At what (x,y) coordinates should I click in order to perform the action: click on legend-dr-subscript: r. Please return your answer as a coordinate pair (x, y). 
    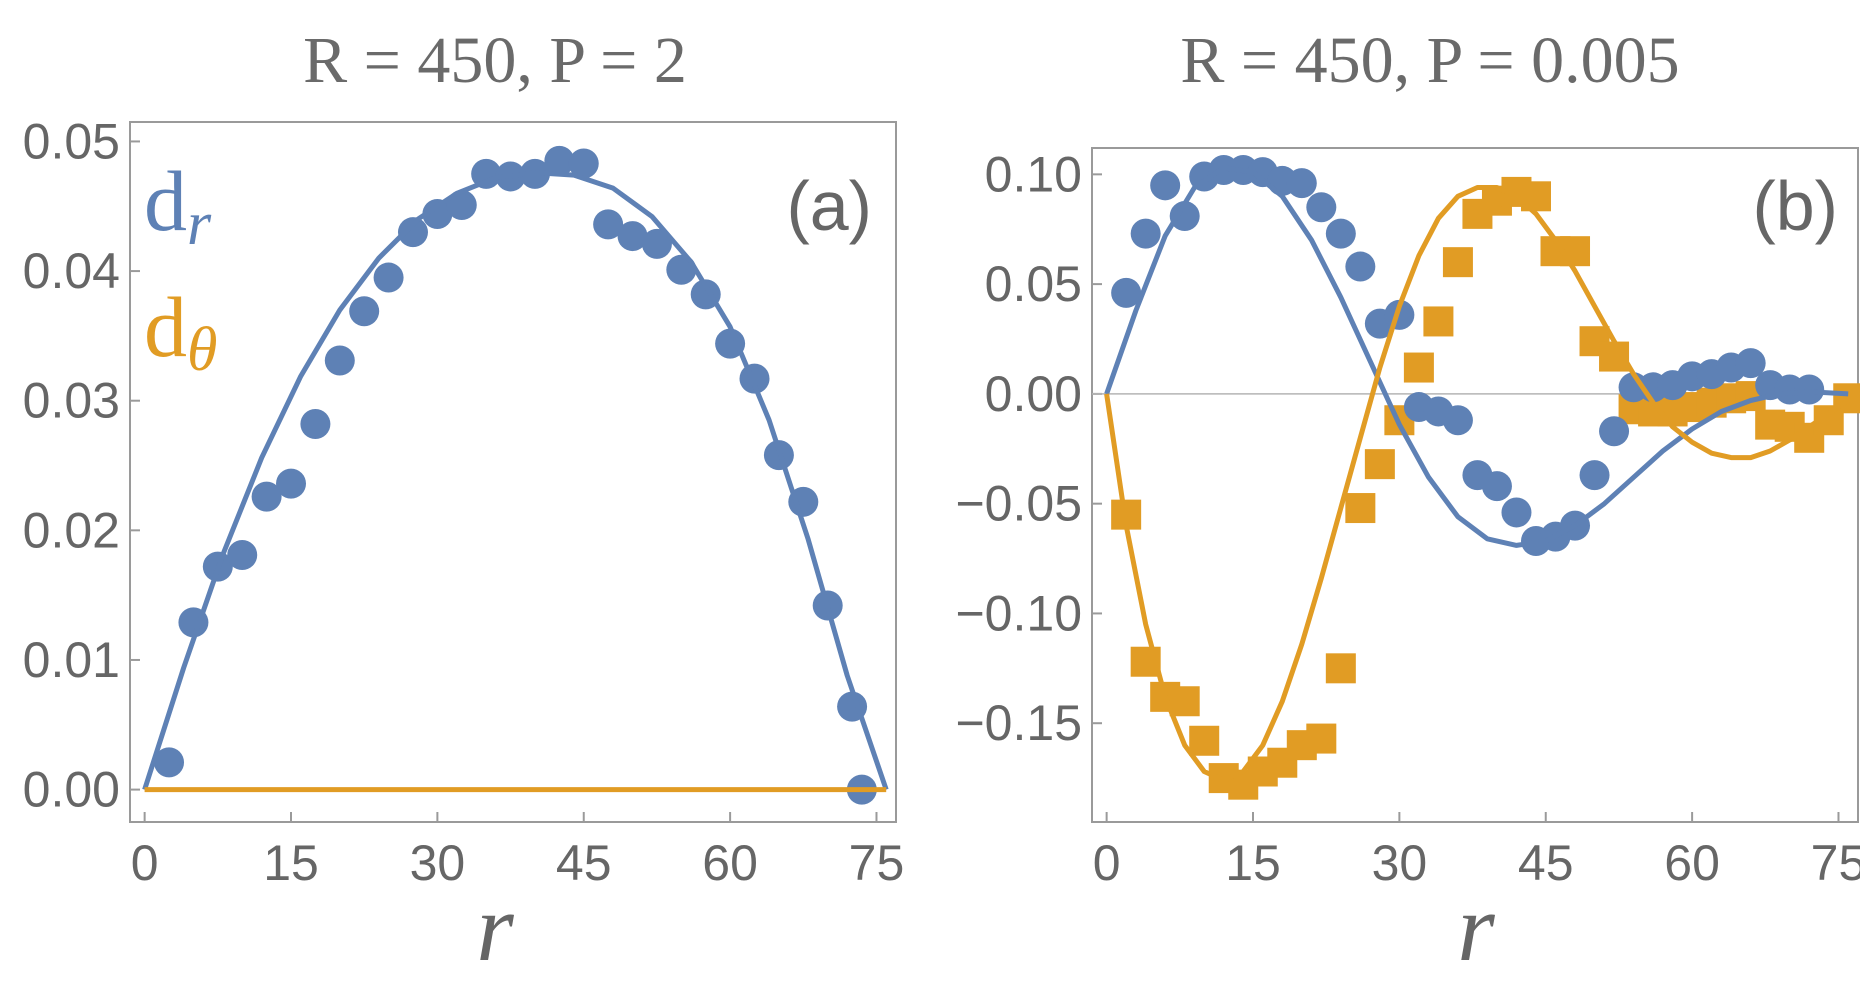
    Looking at the image, I should click on (199, 224).